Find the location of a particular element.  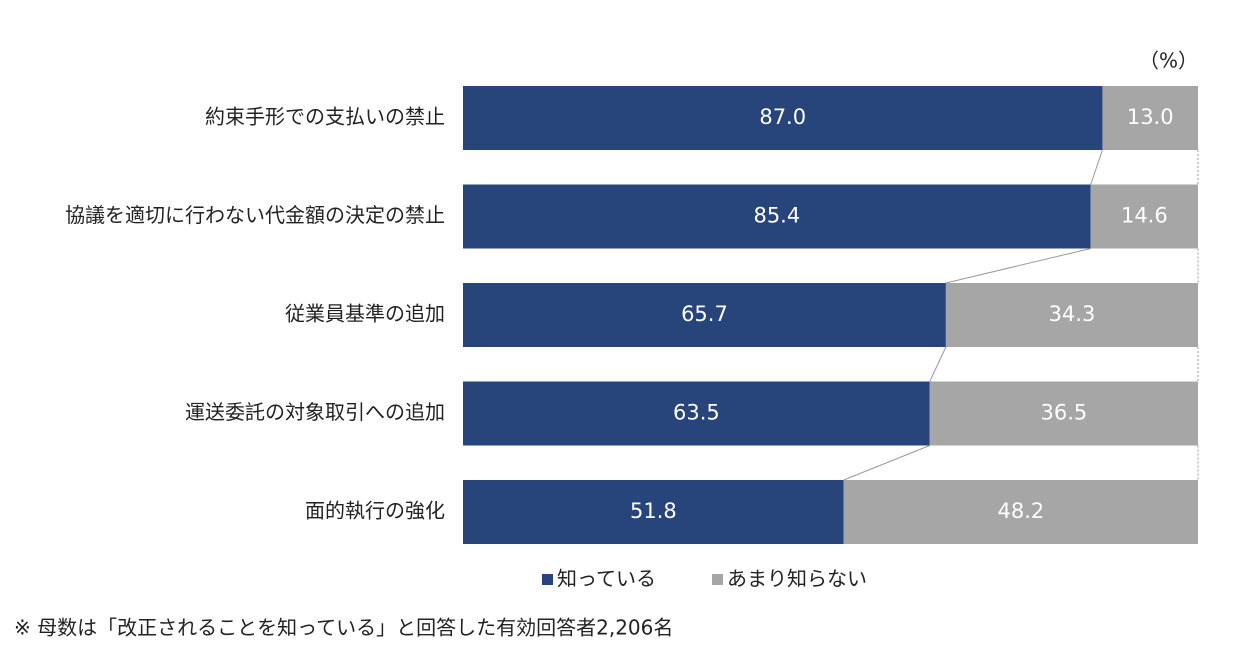

value-label: 85.4 is located at coordinates (776, 216).